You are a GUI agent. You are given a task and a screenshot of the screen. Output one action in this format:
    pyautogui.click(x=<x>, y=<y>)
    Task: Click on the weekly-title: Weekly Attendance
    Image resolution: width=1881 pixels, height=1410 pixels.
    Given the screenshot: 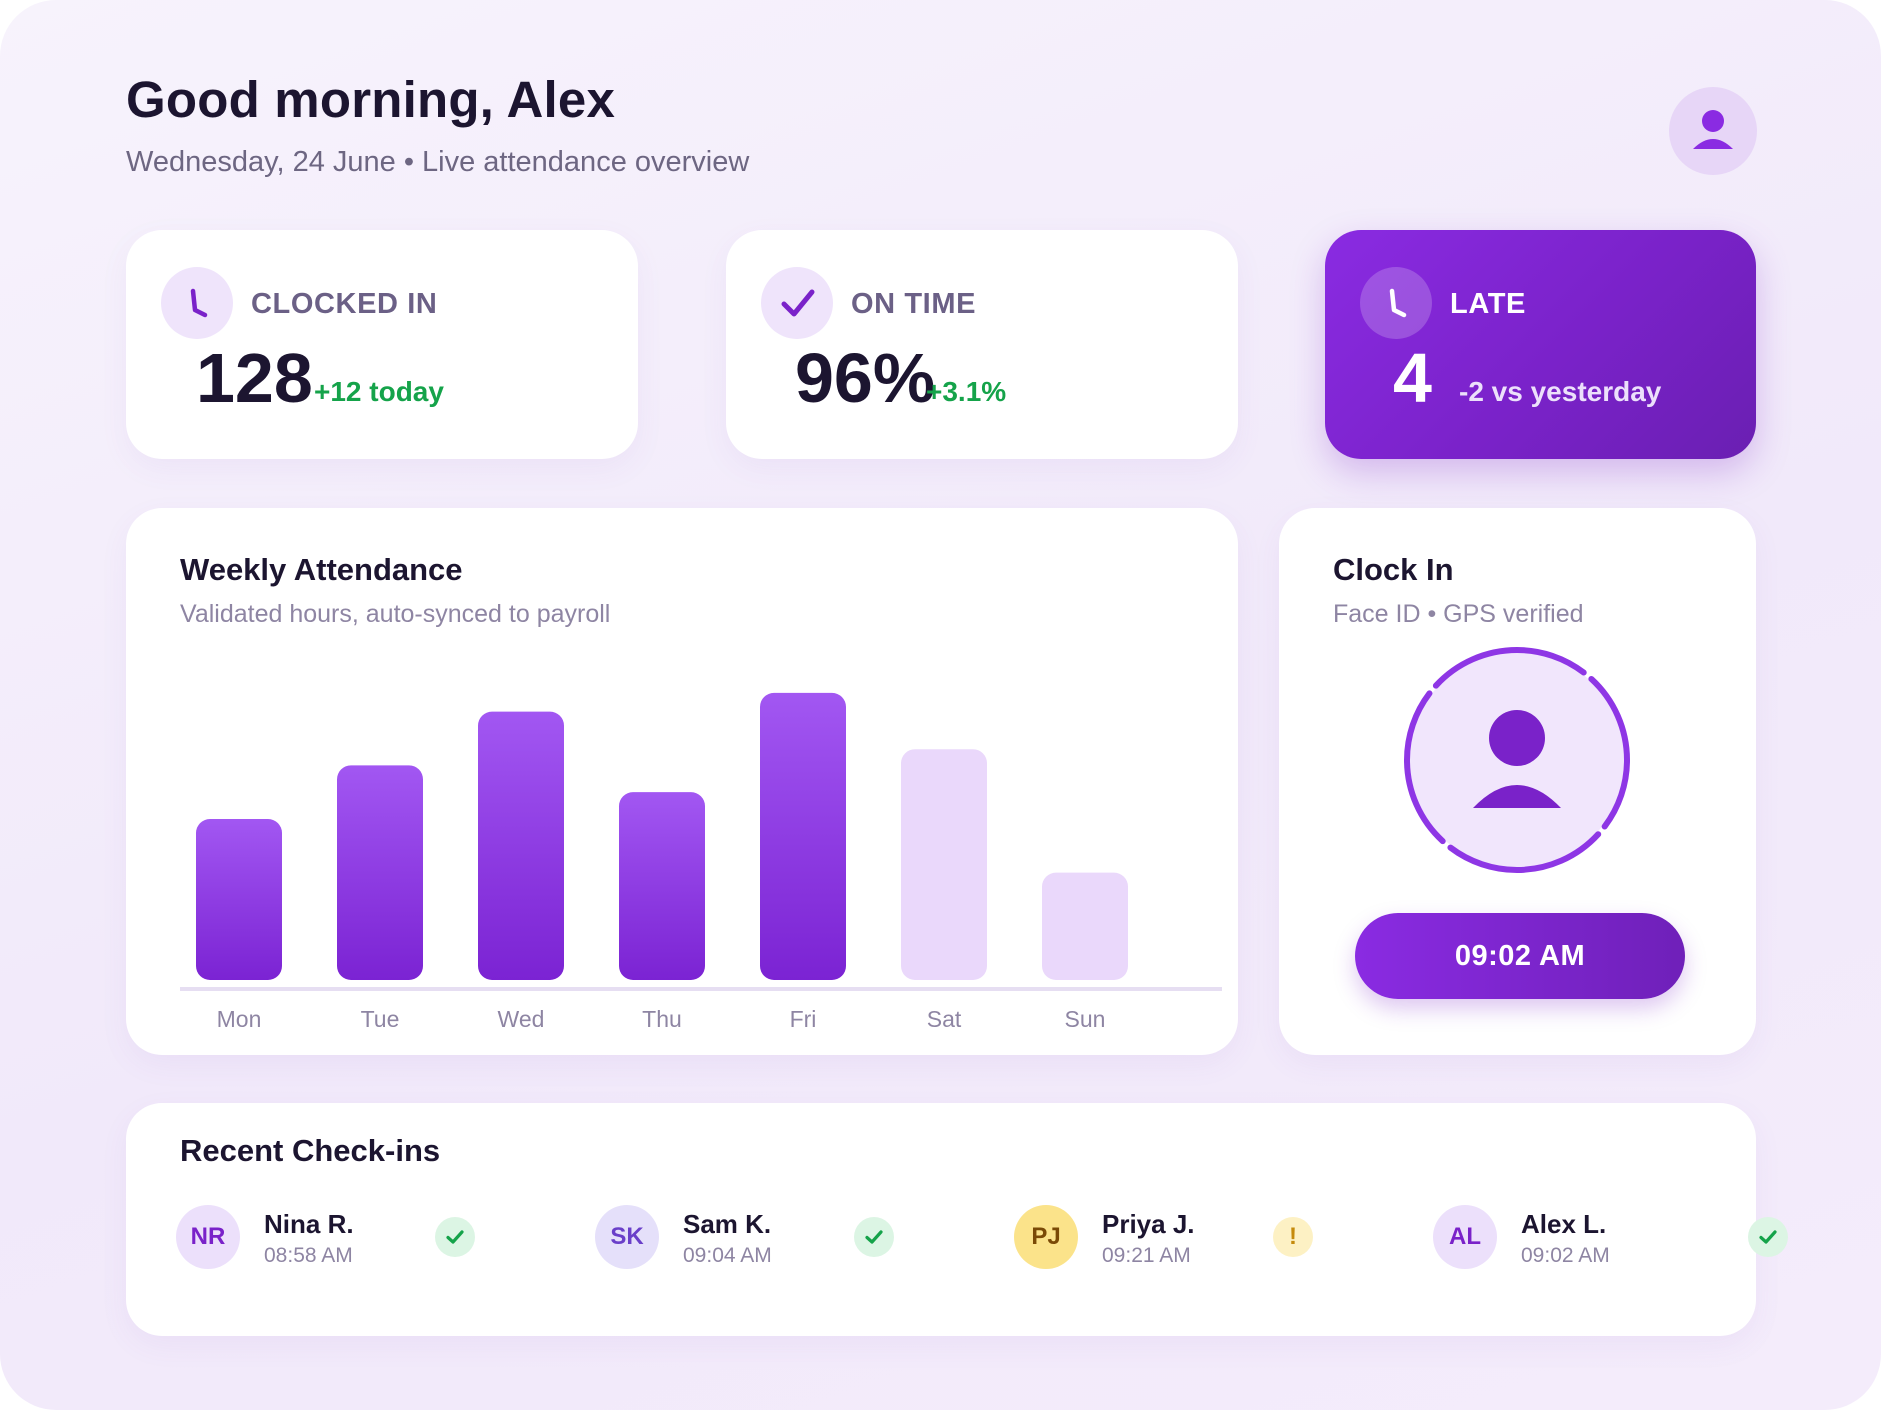 What is the action you would take?
    pyautogui.click(x=321, y=569)
    